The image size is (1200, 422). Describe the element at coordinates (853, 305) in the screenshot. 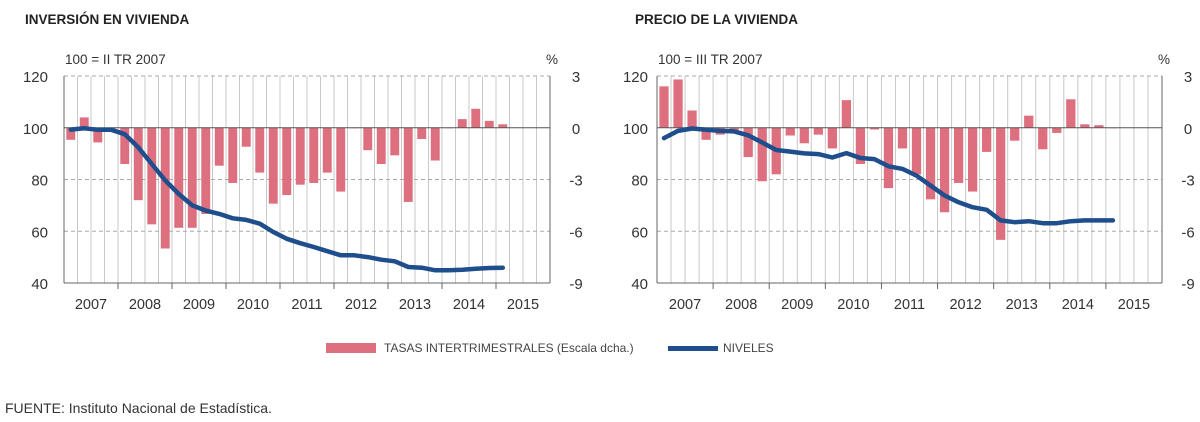

I see `x-tick-label: 2010` at that location.